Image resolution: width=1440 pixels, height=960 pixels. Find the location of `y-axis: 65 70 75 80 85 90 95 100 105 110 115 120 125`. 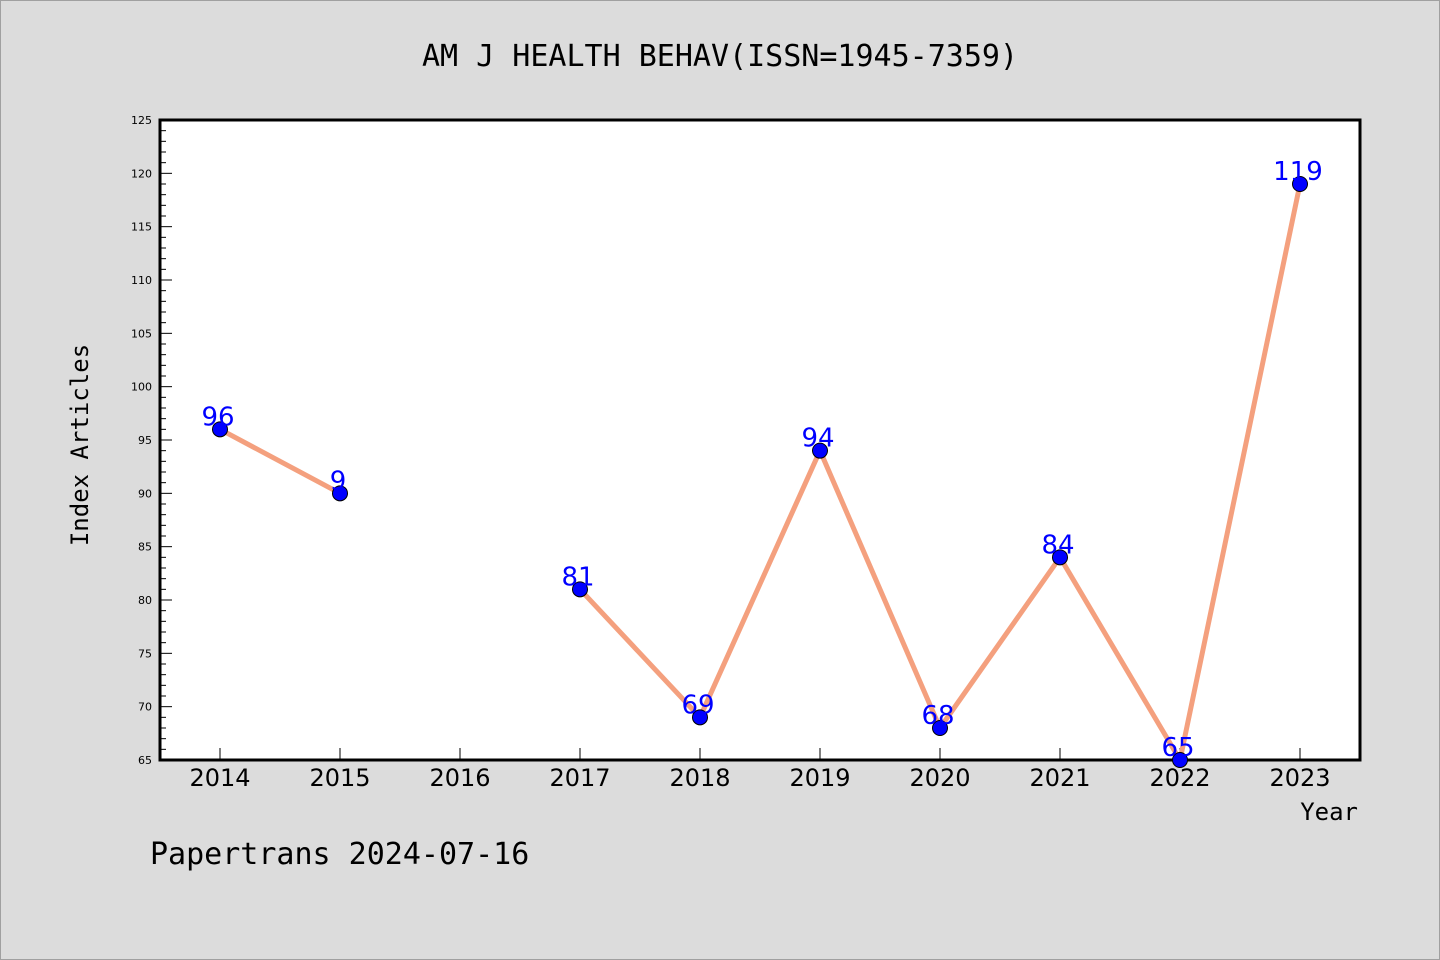

y-axis: 65 70 75 80 85 90 95 100 105 110 115 120 125 is located at coordinates (151, 440).